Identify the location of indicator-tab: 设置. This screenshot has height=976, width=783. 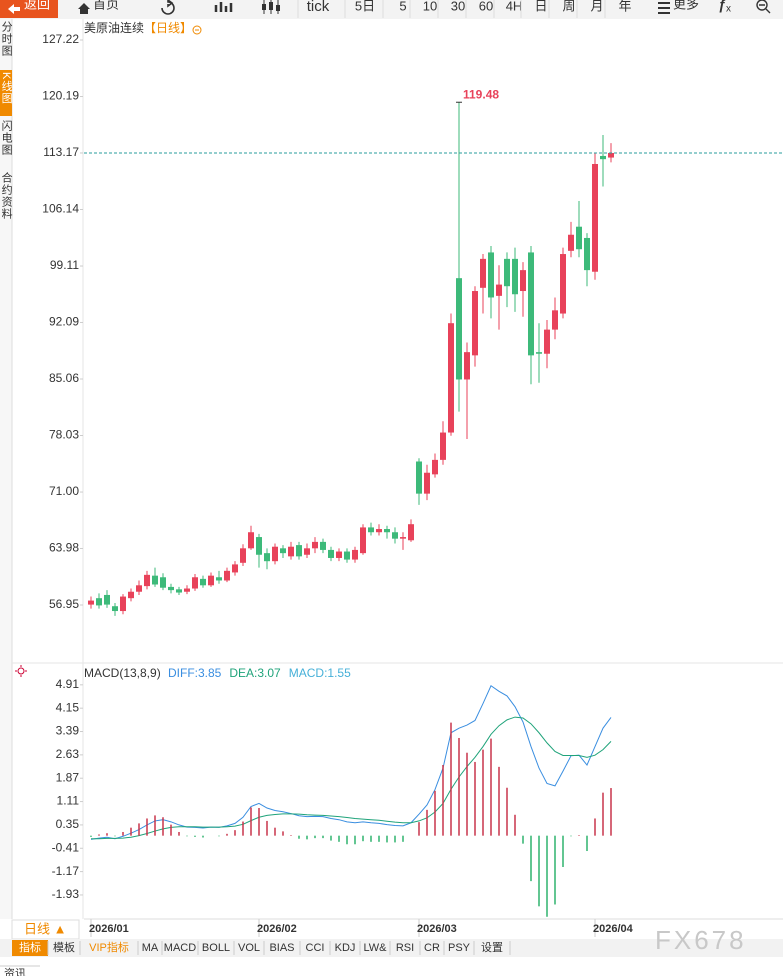
(492, 947).